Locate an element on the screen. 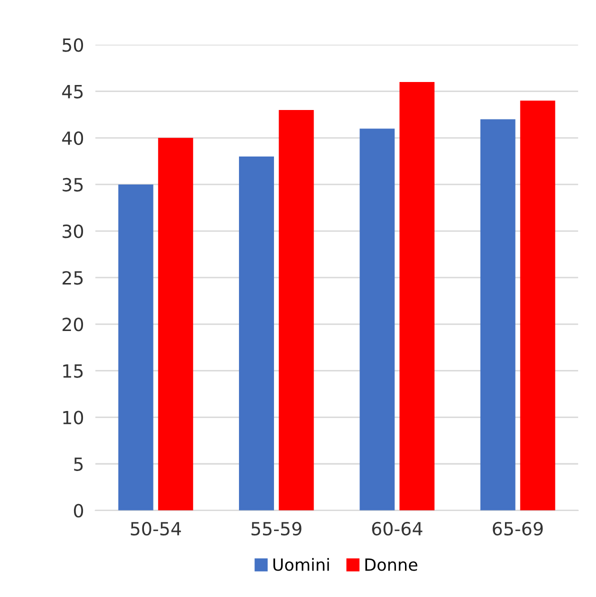  y-tick-label: 40 is located at coordinates (73, 138).